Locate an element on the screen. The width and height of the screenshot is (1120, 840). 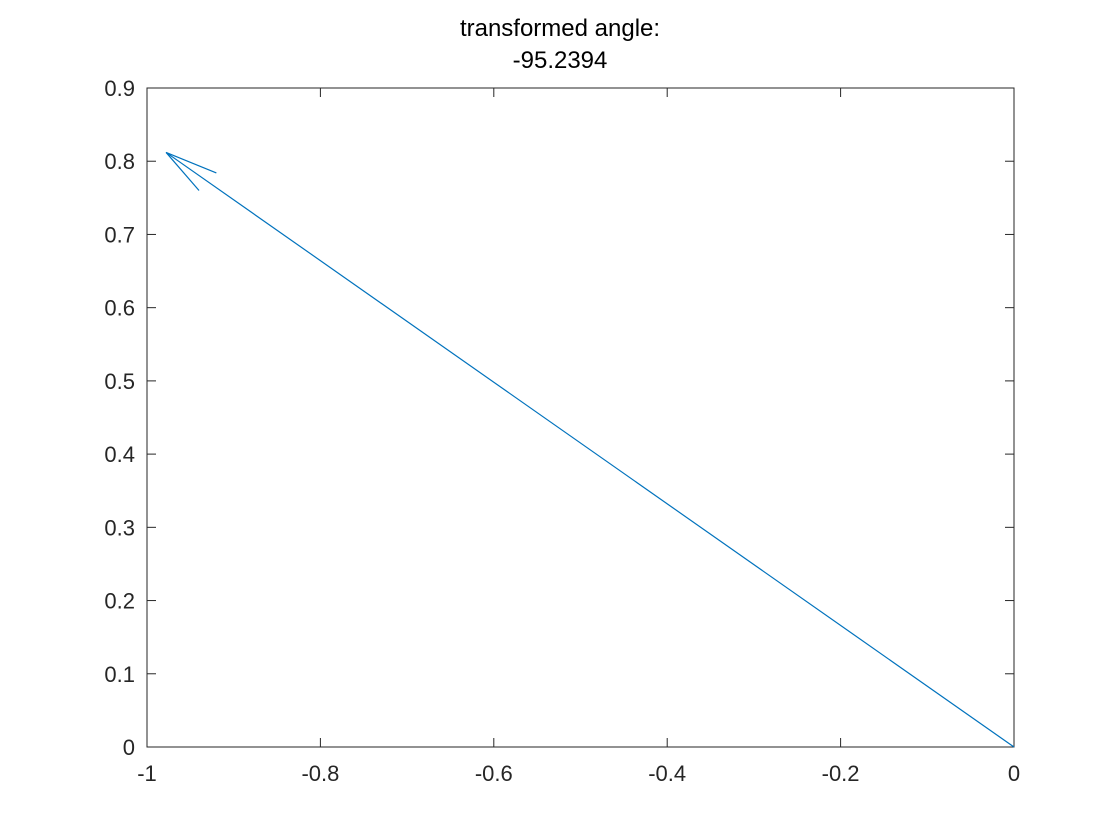
y-tick-label: 0.6 is located at coordinates (119, 308).